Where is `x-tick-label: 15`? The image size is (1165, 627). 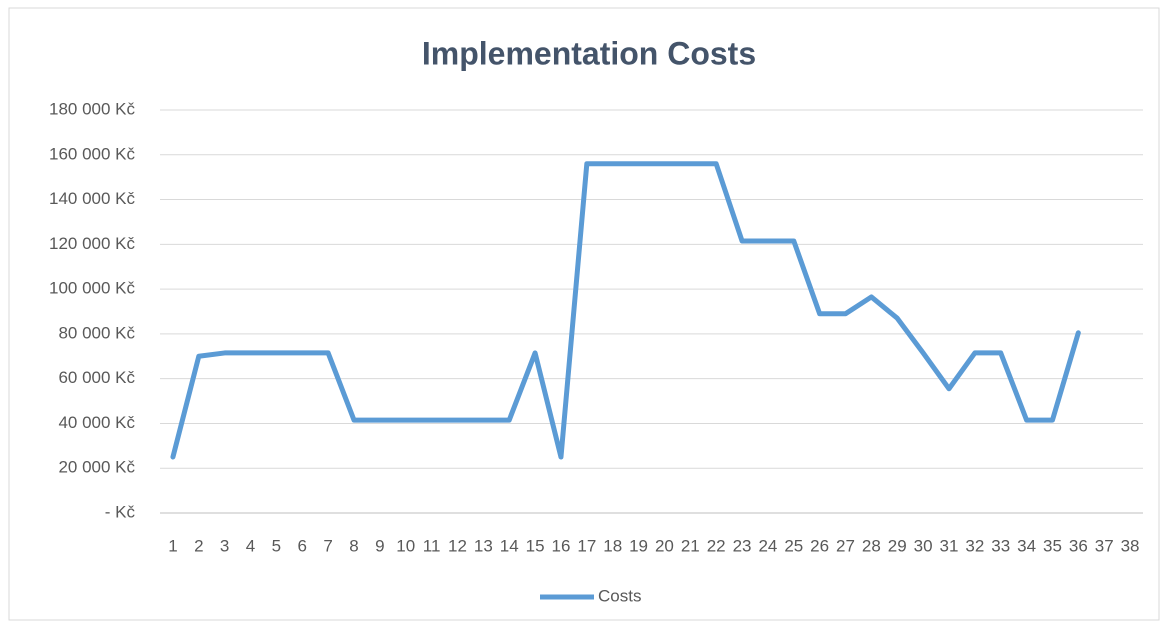 x-tick-label: 15 is located at coordinates (535, 545).